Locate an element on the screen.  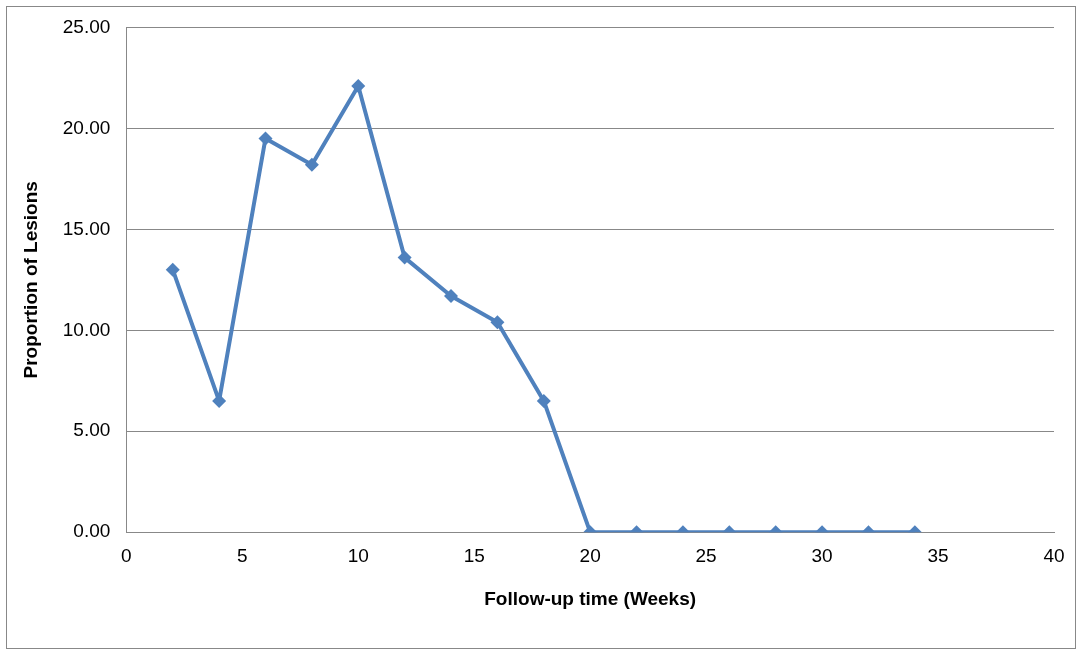
y-tick-label: 15.00 is located at coordinates (86, 228).